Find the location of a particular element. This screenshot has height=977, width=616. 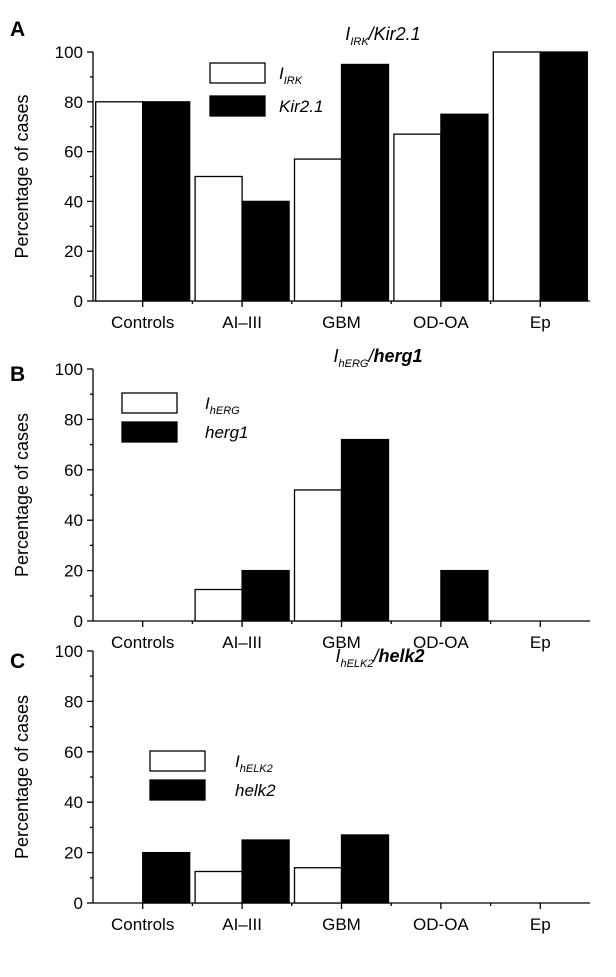

legend-label-0: IhELK2 is located at coordinates (254, 763).